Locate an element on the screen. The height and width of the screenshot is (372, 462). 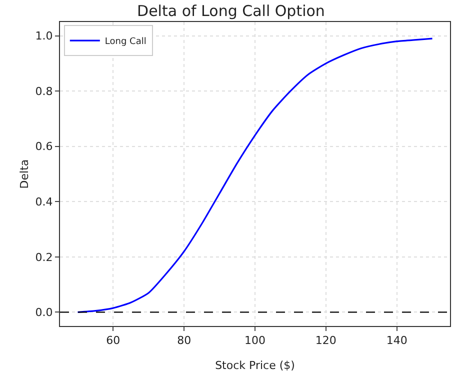
y-tick-label: 0.0 is located at coordinates (44, 313).